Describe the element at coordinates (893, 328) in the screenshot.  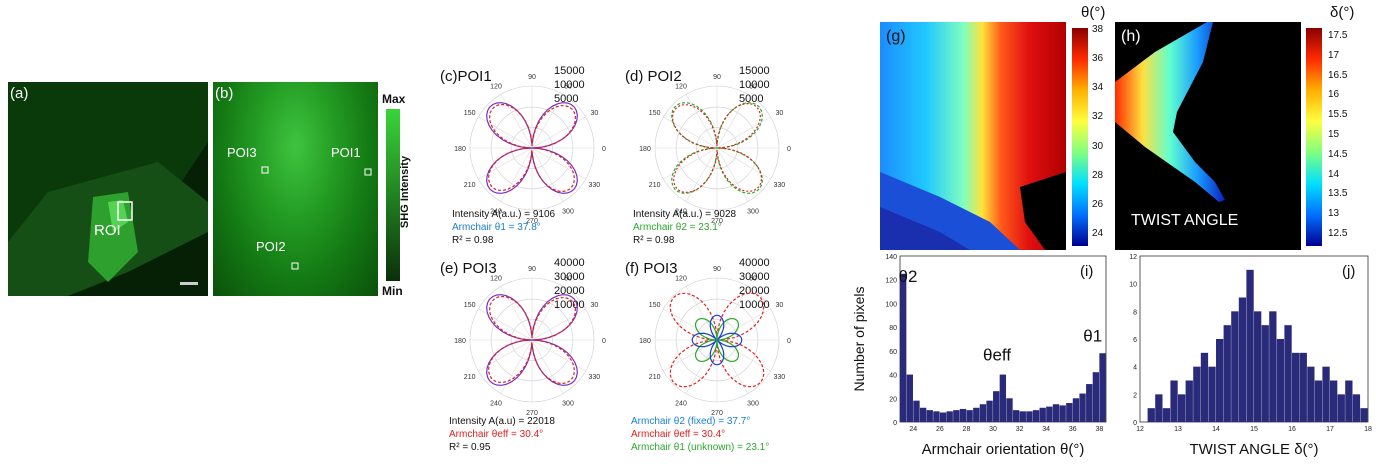
I see `hist-ytick: 80` at that location.